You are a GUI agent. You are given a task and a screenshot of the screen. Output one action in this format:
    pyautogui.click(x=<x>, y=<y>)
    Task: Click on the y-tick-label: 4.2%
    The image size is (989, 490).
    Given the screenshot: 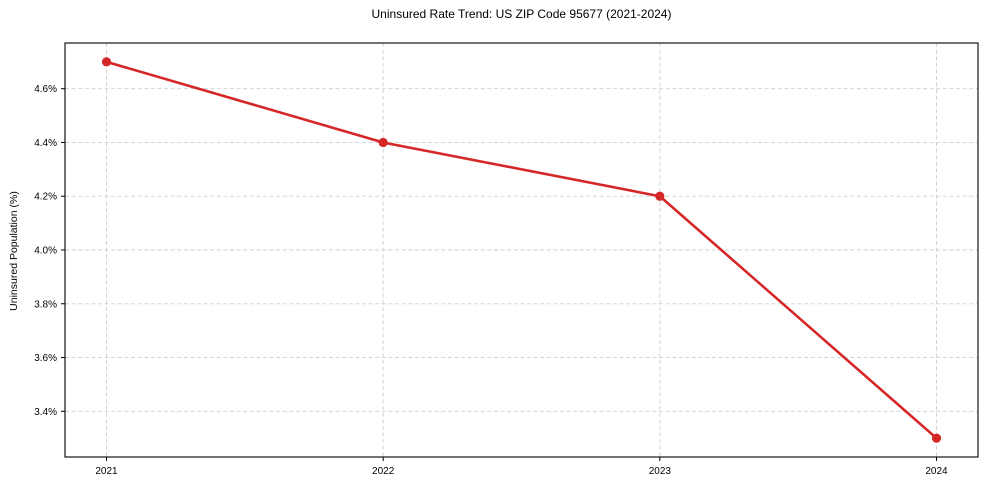 What is the action you would take?
    pyautogui.click(x=45, y=197)
    